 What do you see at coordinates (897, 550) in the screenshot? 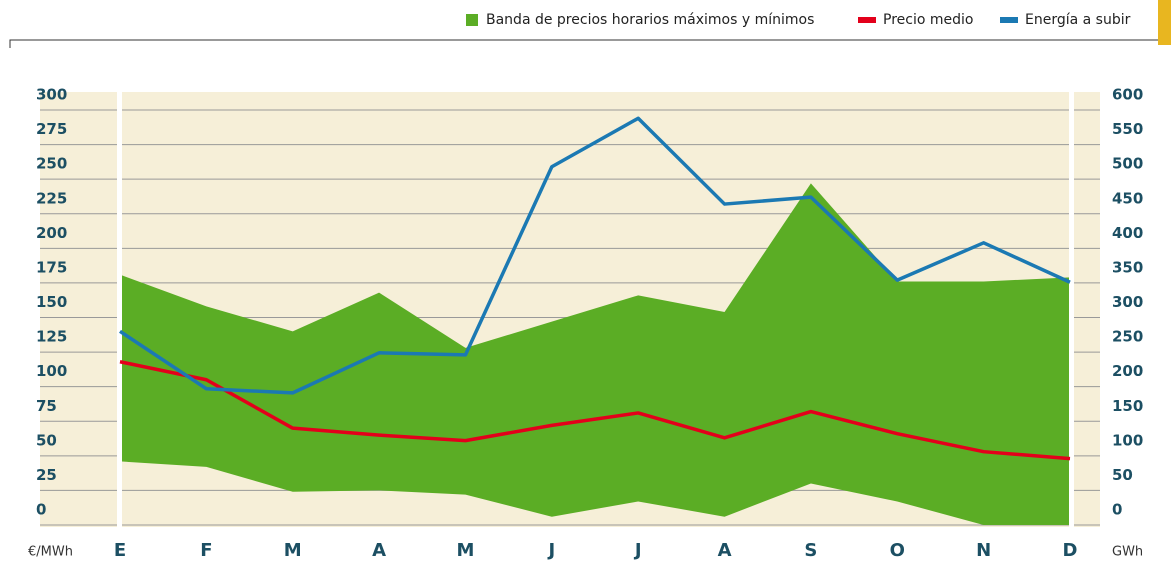
I see `x-tick-label: O` at bounding box center [897, 550].